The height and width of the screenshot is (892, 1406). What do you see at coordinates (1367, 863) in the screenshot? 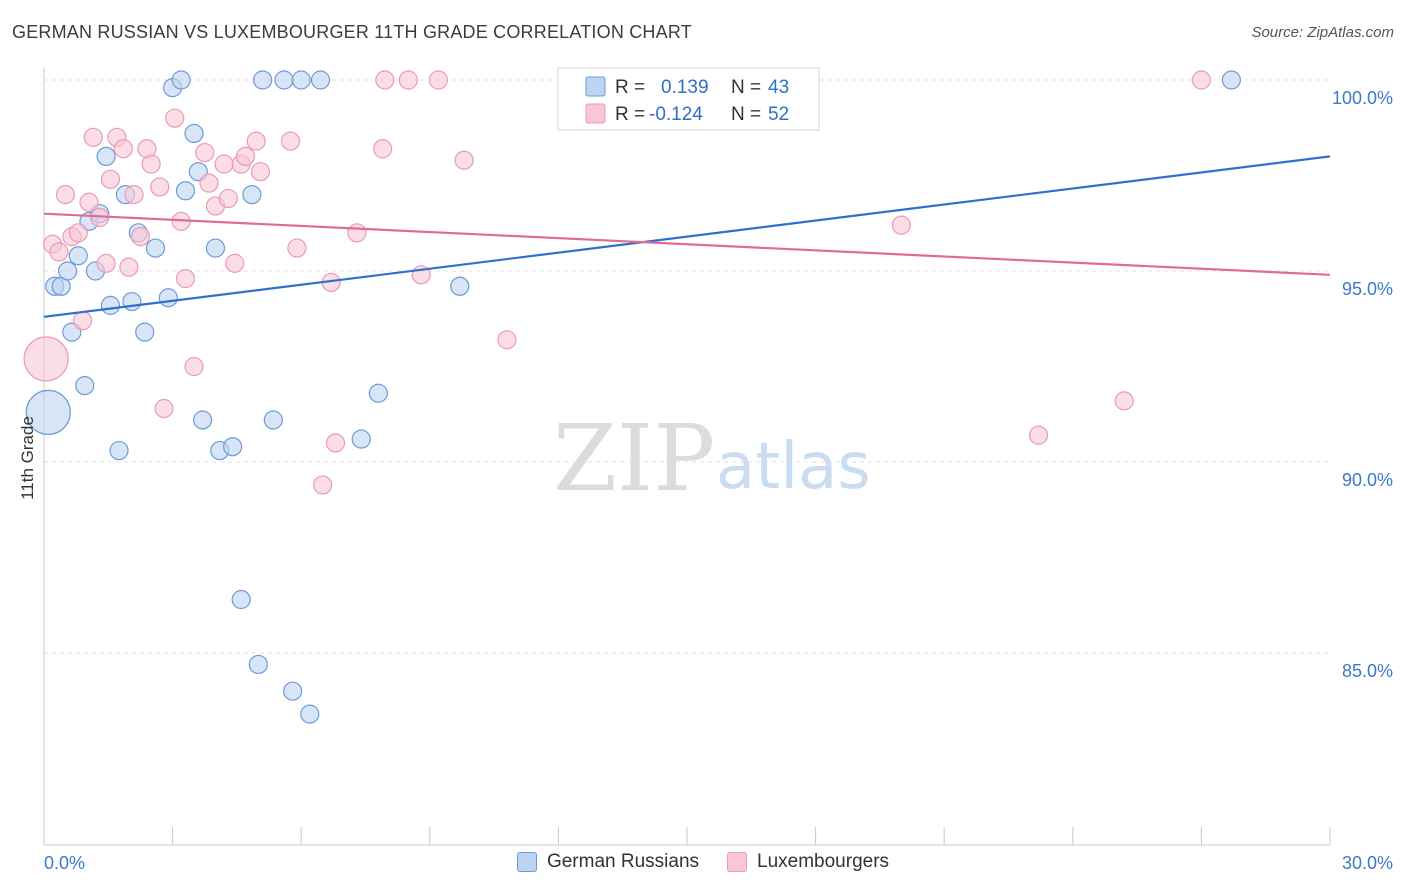
I see `x-tick-label-1: 30.0%` at bounding box center [1367, 863].